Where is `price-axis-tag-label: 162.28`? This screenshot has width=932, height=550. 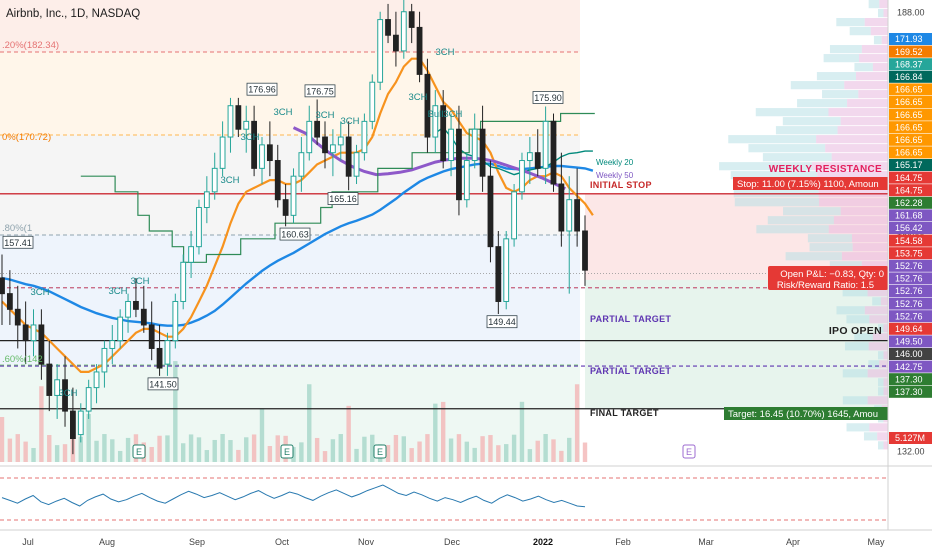 price-axis-tag-label: 162.28 is located at coordinates (909, 203).